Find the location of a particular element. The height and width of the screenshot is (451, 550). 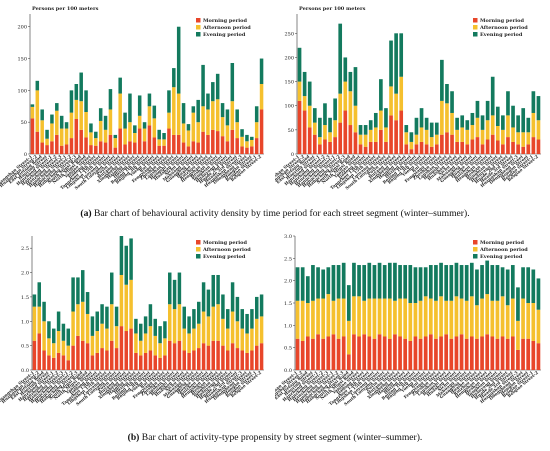

y-tick-label: 100 is located at coordinates (22, 91).